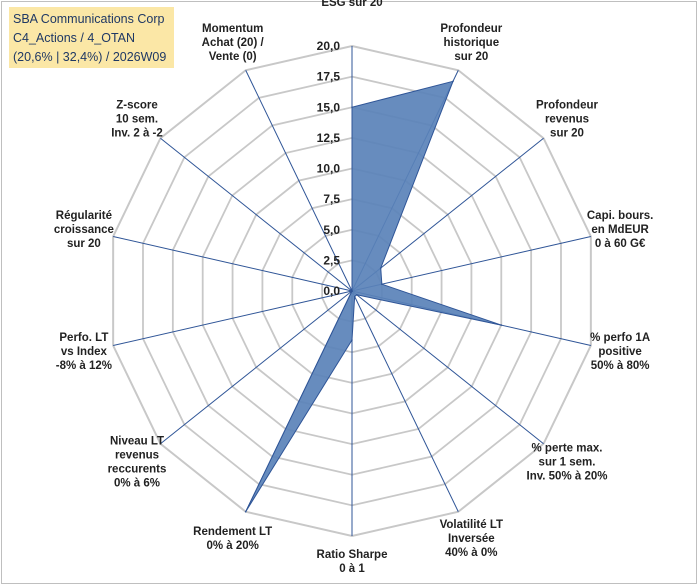 Image resolution: width=700 pixels, height=587 pixels. Describe the element at coordinates (233, 43) in the screenshot. I see `axis-label: Momentum Achat (20) / Vente (0)` at that location.